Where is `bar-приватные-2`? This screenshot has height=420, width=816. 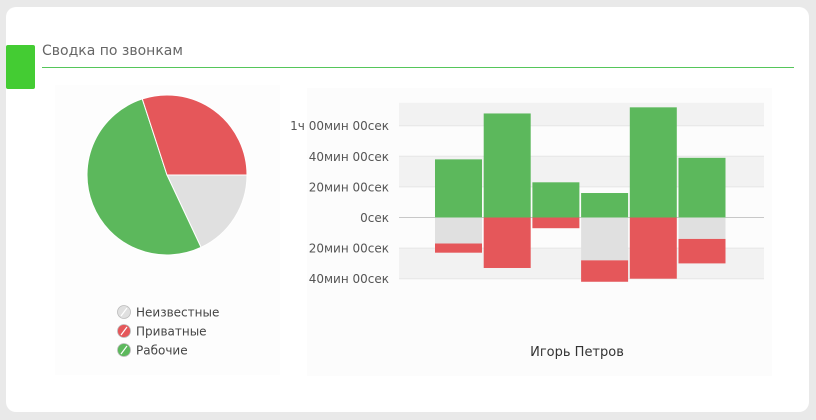
bar-приватные-2 is located at coordinates (556, 223).